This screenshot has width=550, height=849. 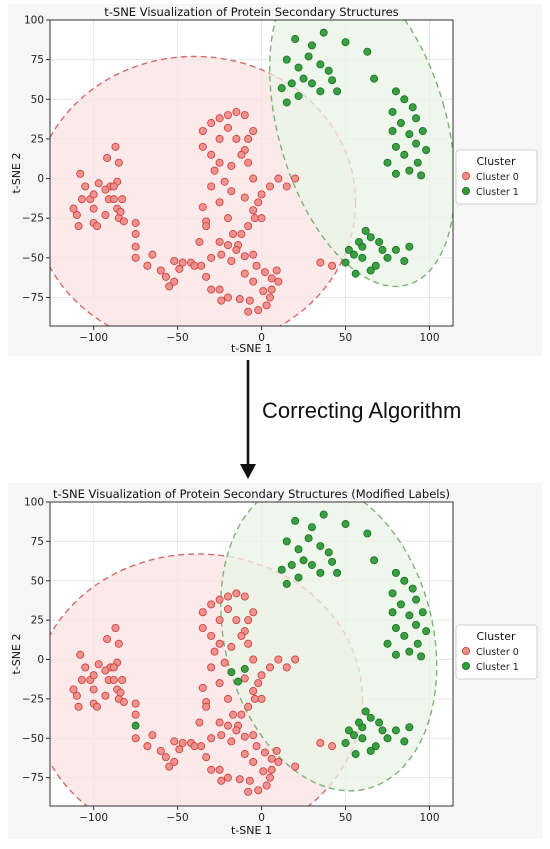 I want to click on x-tick-label: 50, so click(x=345, y=338).